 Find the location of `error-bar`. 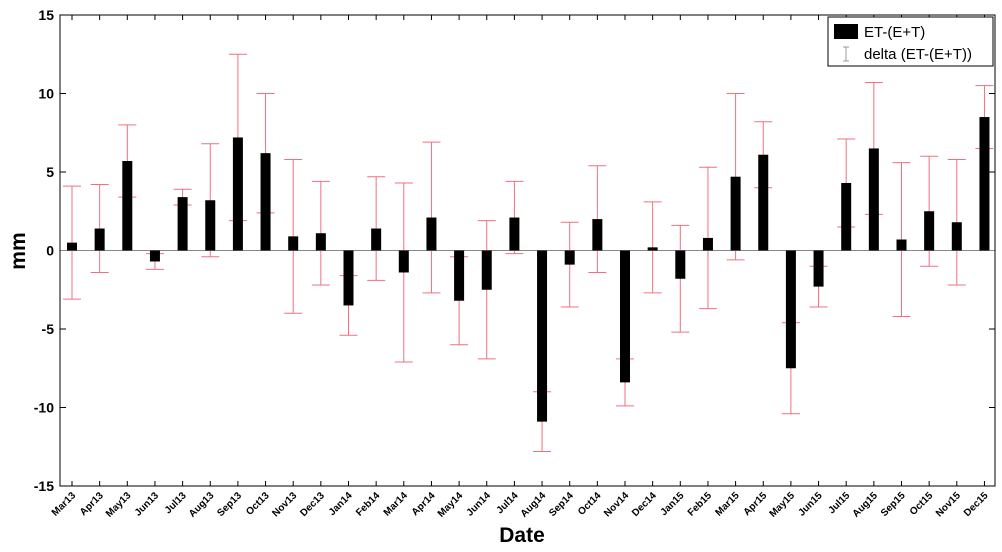

error-bar is located at coordinates (376, 228).